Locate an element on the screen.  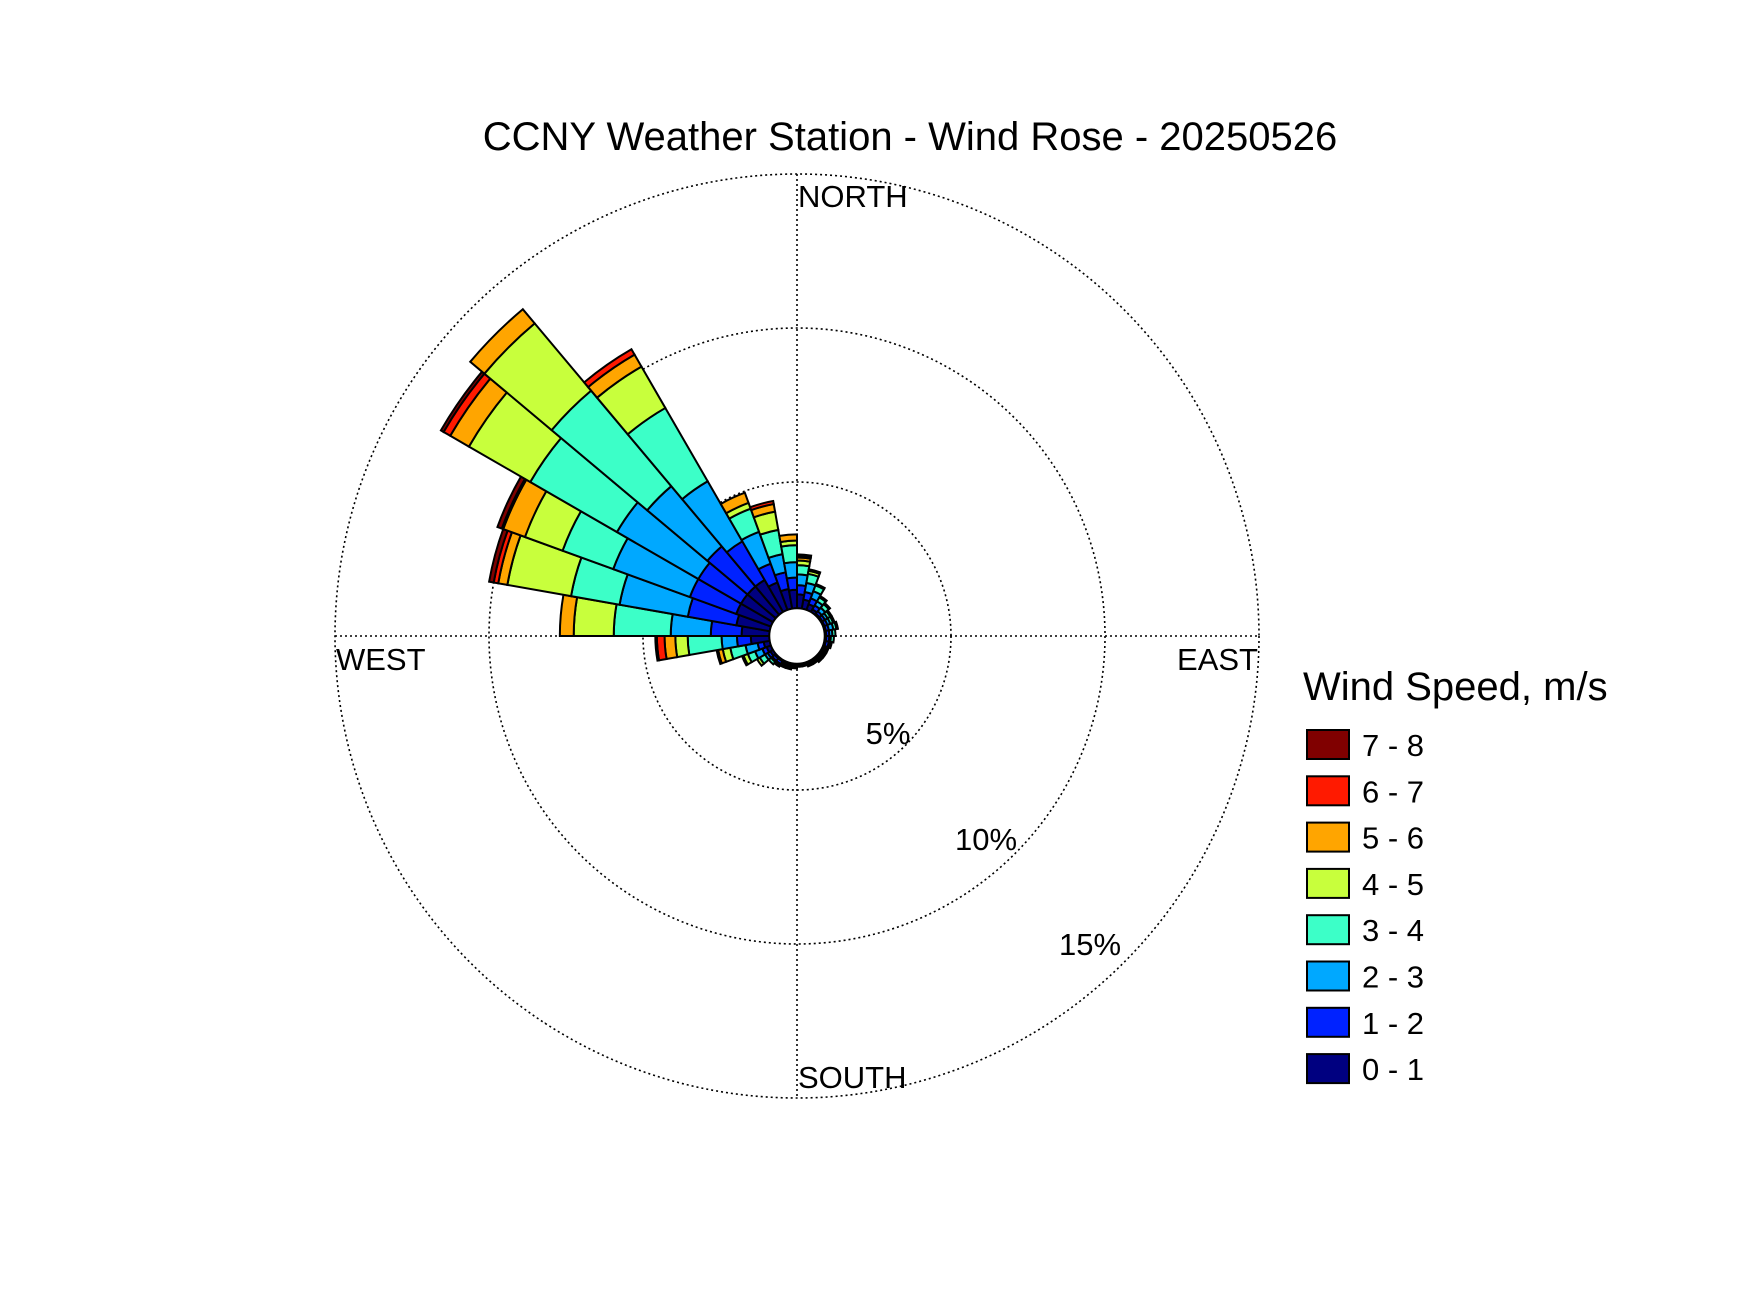
legend-label-1: 6 - 7 is located at coordinates (1393, 791).